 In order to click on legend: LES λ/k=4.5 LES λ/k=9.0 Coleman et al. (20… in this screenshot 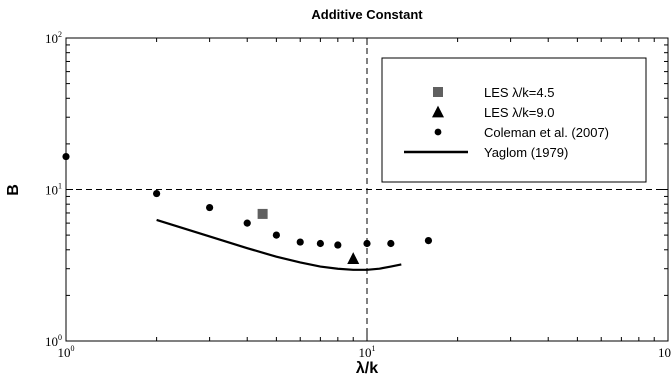, I will do `click(514, 120)`.